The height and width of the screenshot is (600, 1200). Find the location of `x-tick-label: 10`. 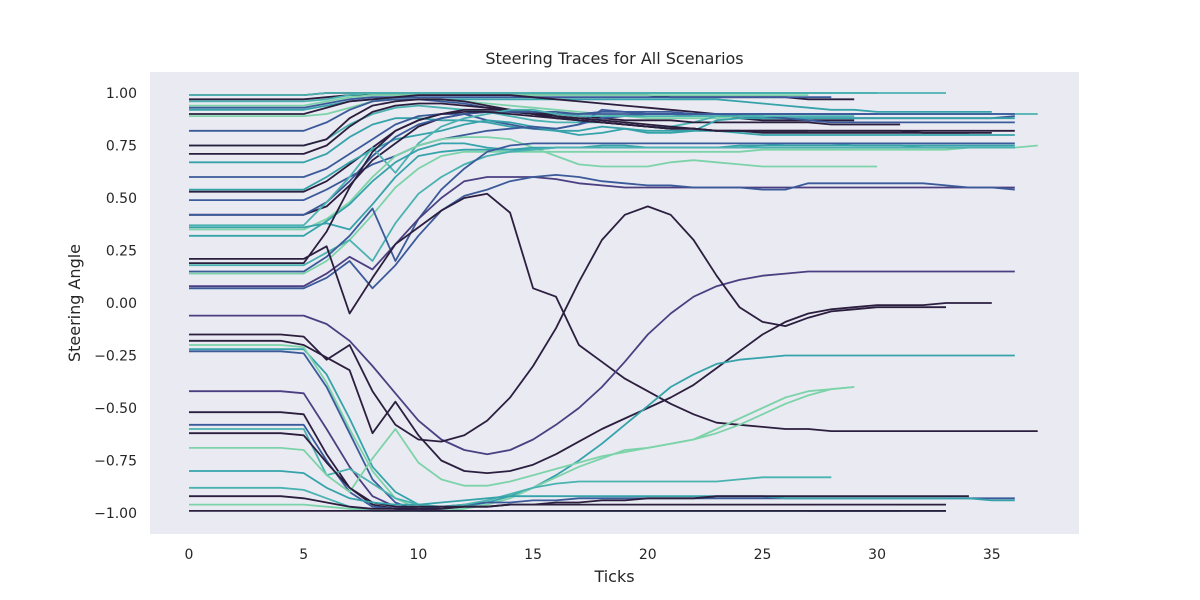

x-tick-label: 10 is located at coordinates (418, 555).